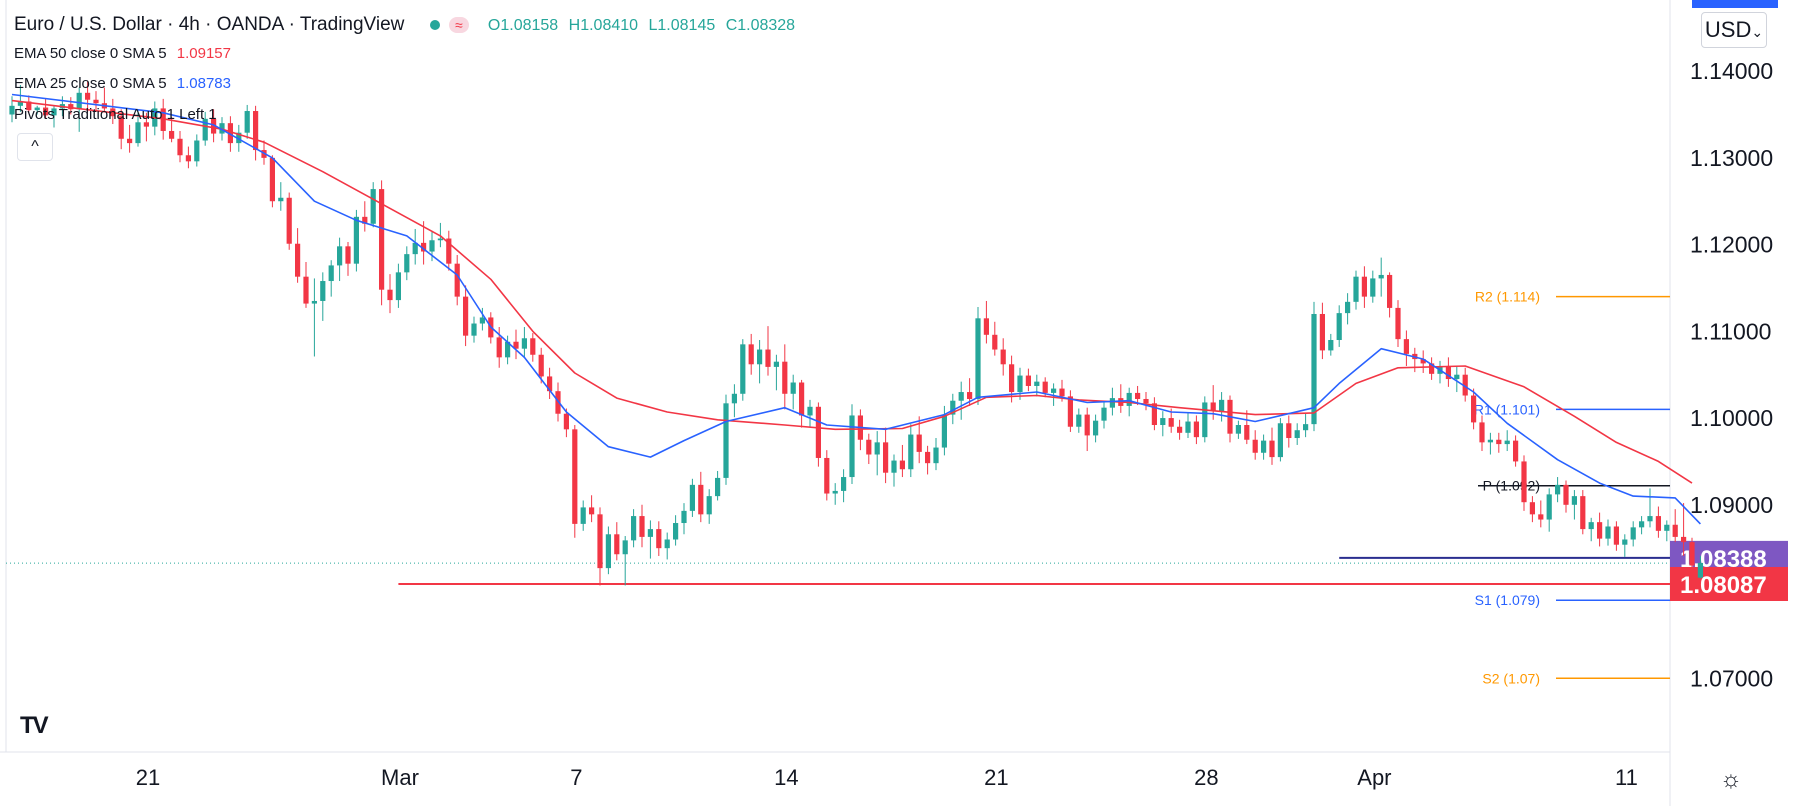 Image resolution: width=1796 pixels, height=806 pixels. What do you see at coordinates (122, 83) in the screenshot?
I see `ema25-row: EMA 25 close 0 SMA 5 1.08783` at bounding box center [122, 83].